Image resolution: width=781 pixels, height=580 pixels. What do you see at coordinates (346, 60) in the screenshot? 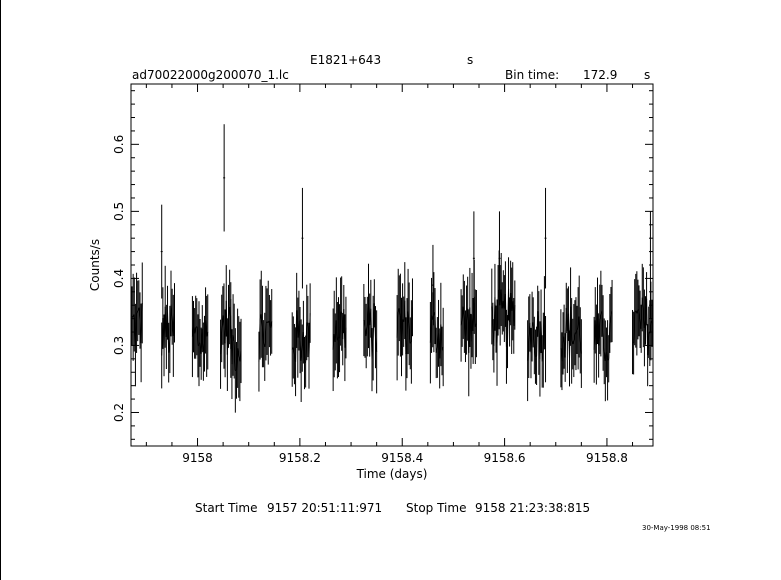
I see `object-name: E1821+643` at bounding box center [346, 60].